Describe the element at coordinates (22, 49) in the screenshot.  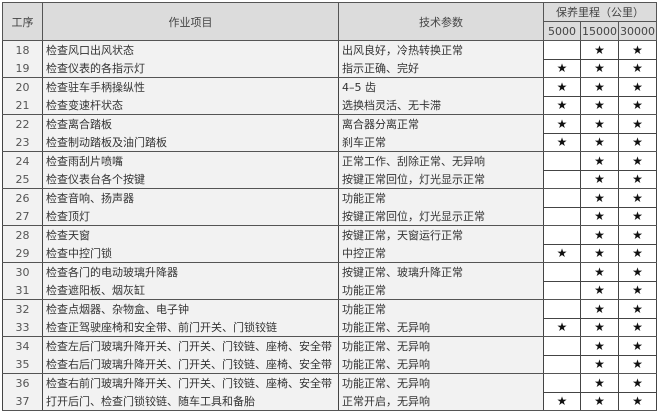
I see `step-number: 18` at that location.